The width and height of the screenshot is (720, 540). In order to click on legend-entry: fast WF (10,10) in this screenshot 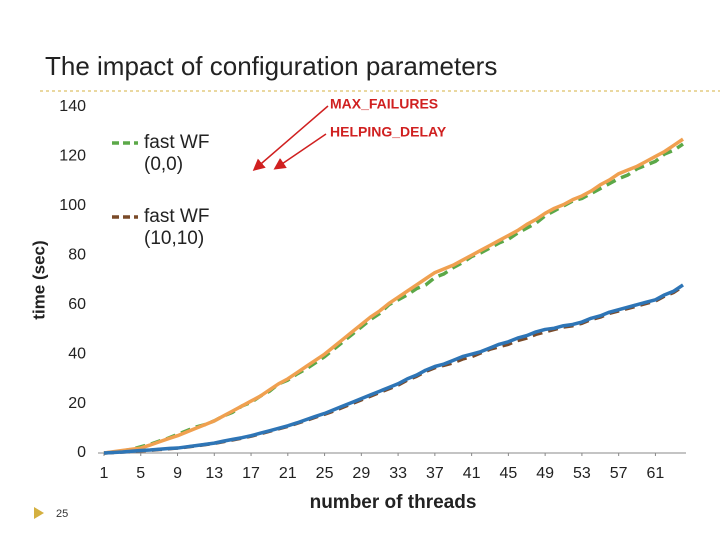, I will do `click(210, 228)`.